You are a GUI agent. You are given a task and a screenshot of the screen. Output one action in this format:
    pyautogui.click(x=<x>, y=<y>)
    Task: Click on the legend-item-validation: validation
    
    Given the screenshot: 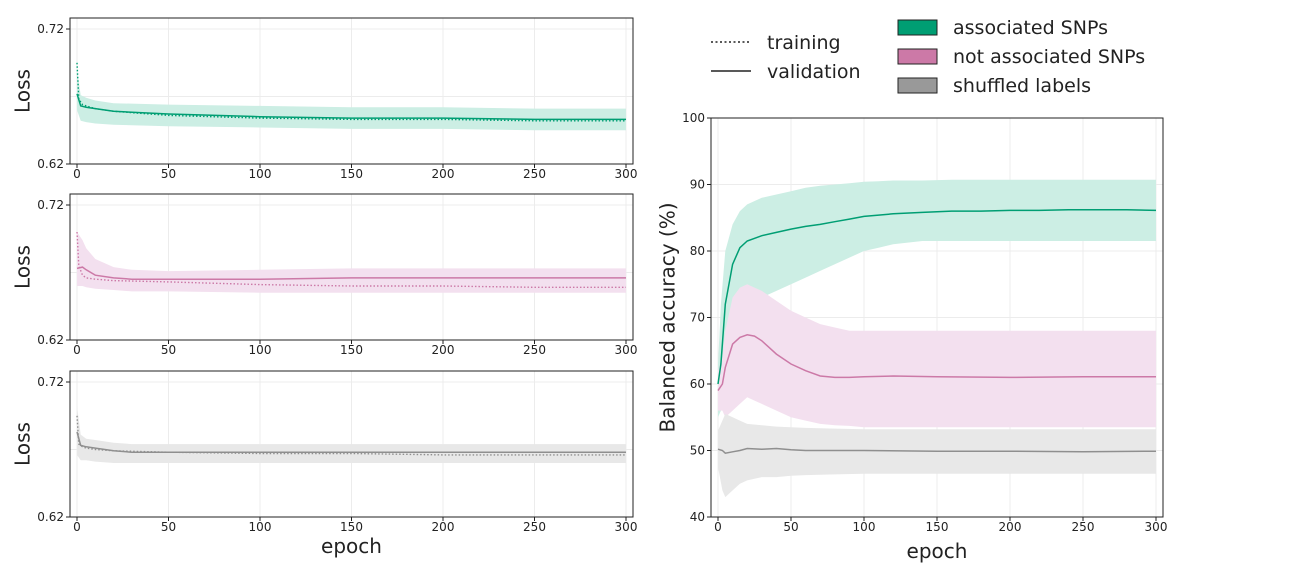 What is the action you would take?
    pyautogui.click(x=786, y=72)
    